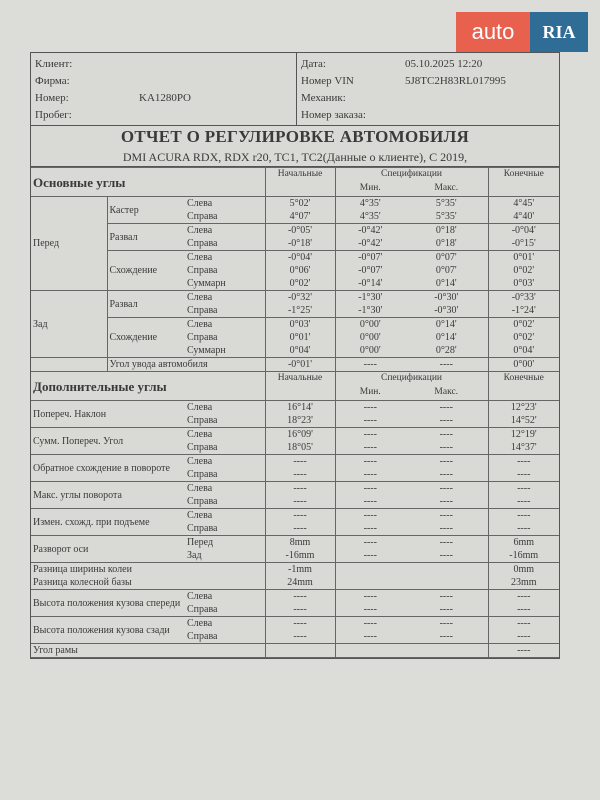  What do you see at coordinates (523, 421) in the screenshot?
I see `final-value: 14°52'` at bounding box center [523, 421].